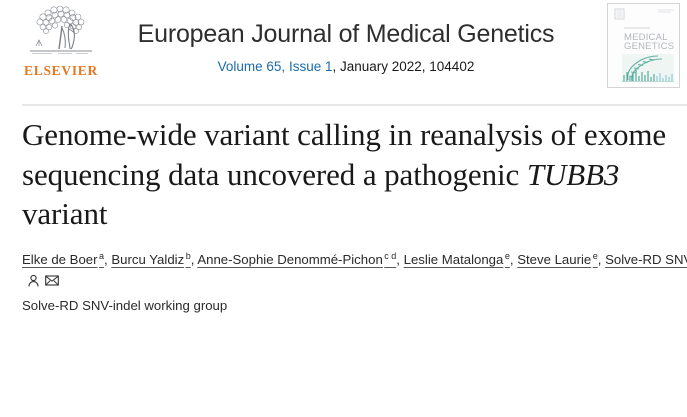 The image size is (687, 417). Describe the element at coordinates (65, 214) in the screenshot. I see `article-title-part2: variant` at that location.